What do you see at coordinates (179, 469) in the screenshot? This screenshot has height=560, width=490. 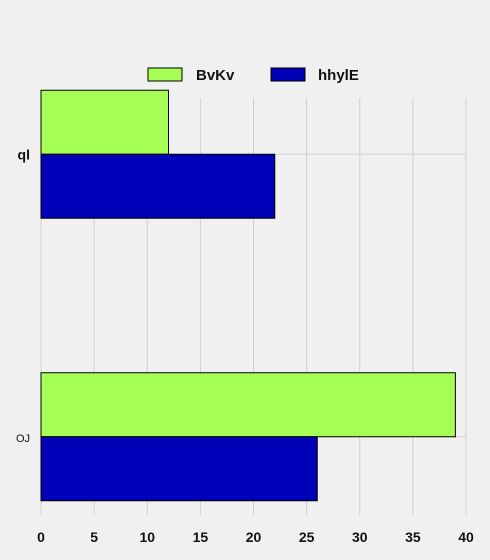 I see `bar-hhylE-OJ` at bounding box center [179, 469].